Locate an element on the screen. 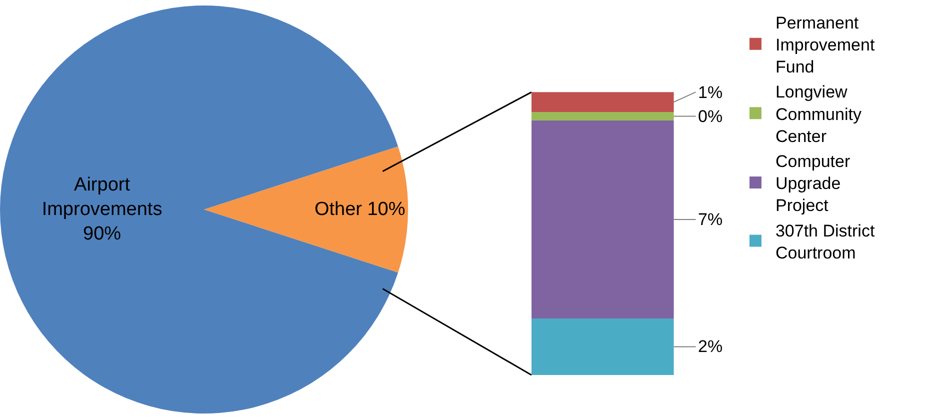  data-label: 7% is located at coordinates (710, 219).